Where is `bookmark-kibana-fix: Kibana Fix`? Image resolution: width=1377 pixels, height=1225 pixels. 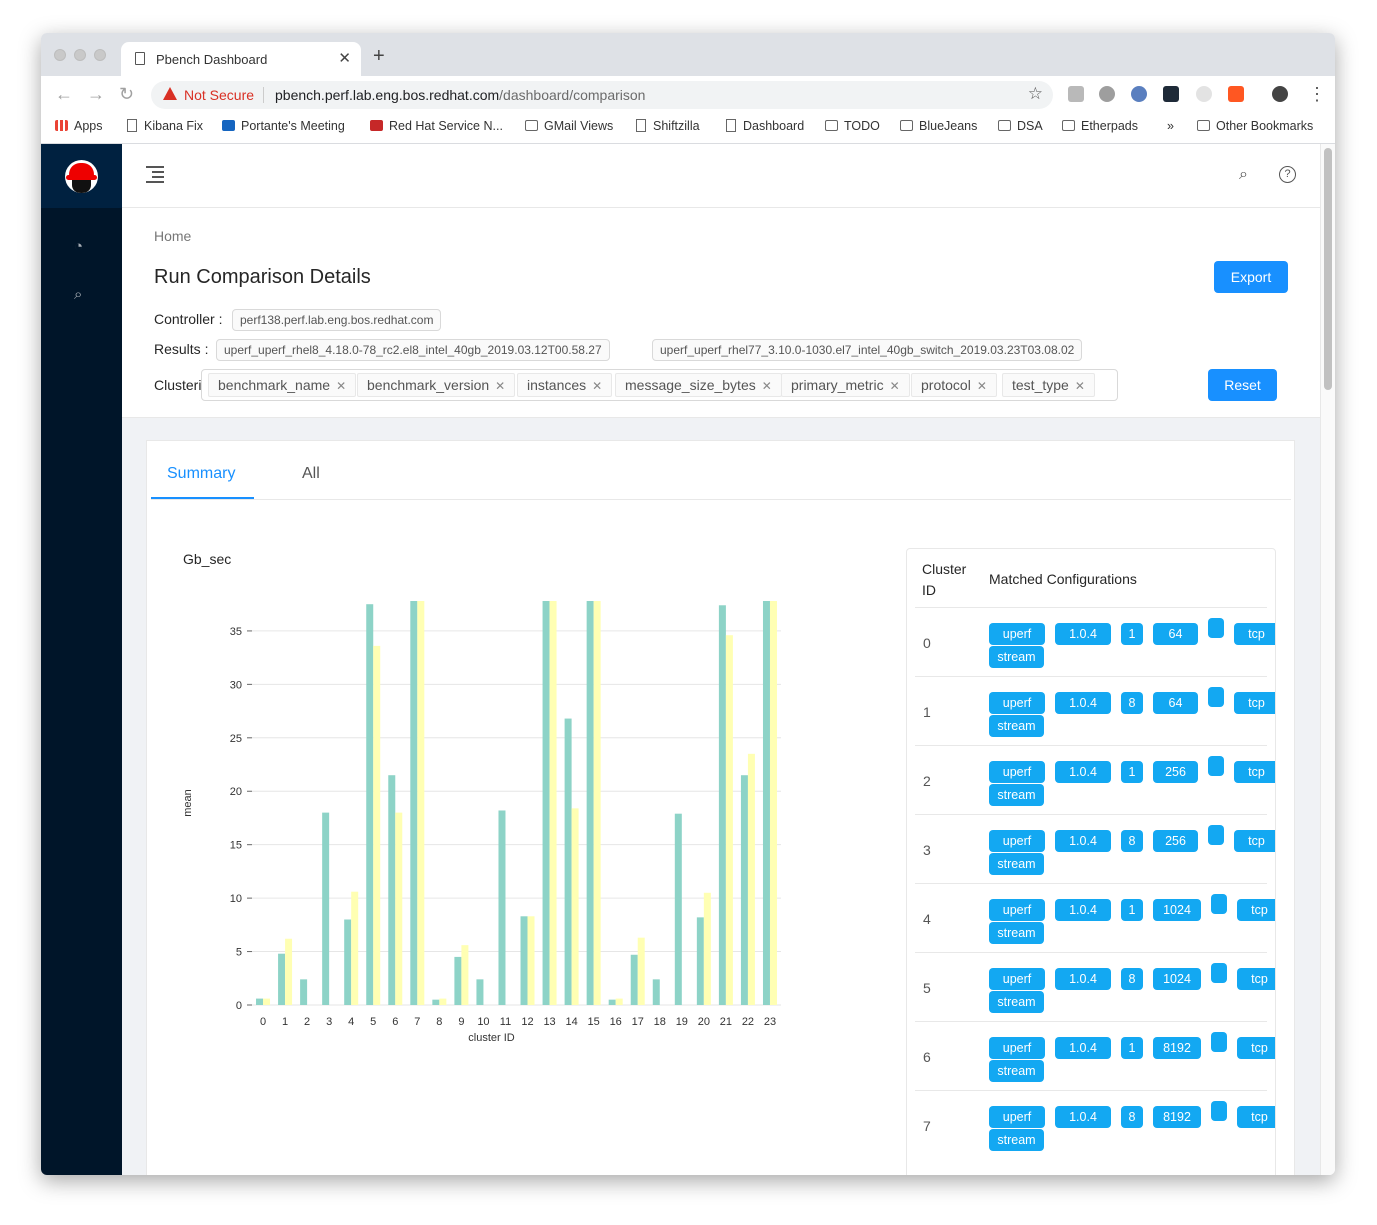
bookmark-kibana-fix: Kibana Fix is located at coordinates (165, 126).